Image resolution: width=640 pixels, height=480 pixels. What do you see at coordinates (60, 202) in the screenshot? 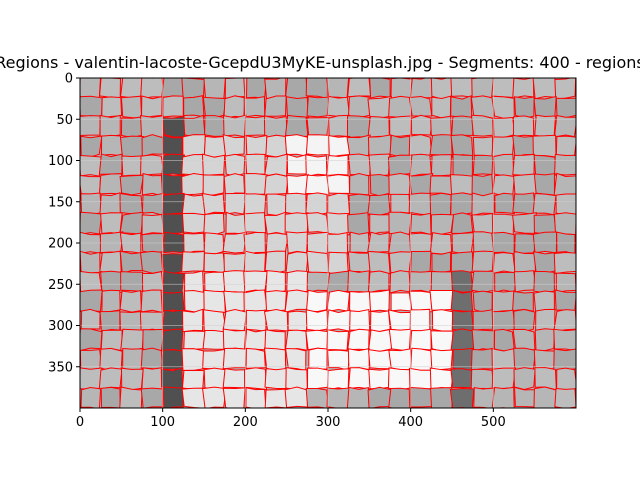
I see `y-tick-label: 150` at bounding box center [60, 202].